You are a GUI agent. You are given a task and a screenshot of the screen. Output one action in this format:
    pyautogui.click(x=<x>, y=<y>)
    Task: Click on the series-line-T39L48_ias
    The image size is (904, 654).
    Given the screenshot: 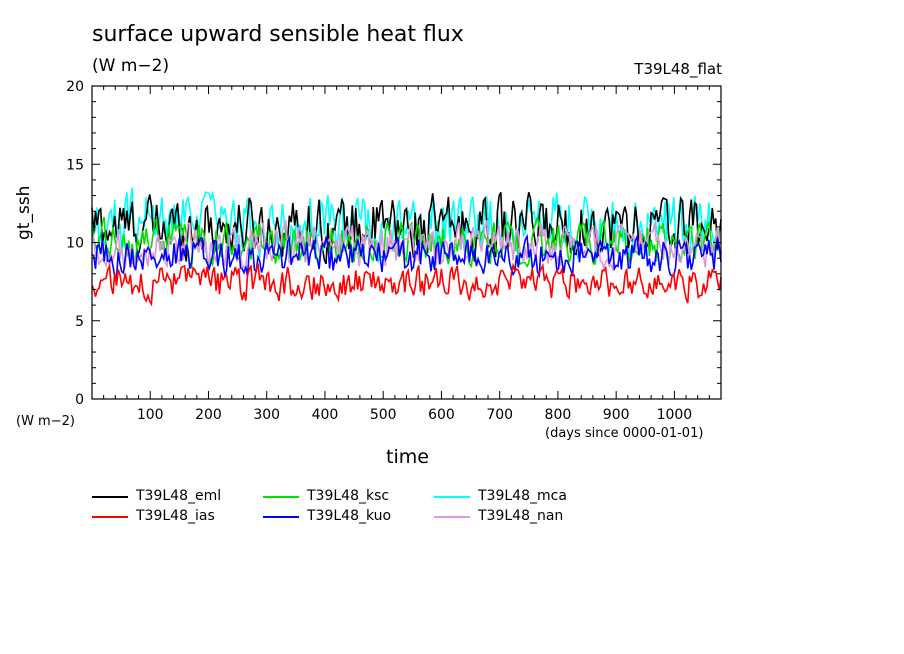 What is the action you would take?
    pyautogui.click(x=406, y=284)
    